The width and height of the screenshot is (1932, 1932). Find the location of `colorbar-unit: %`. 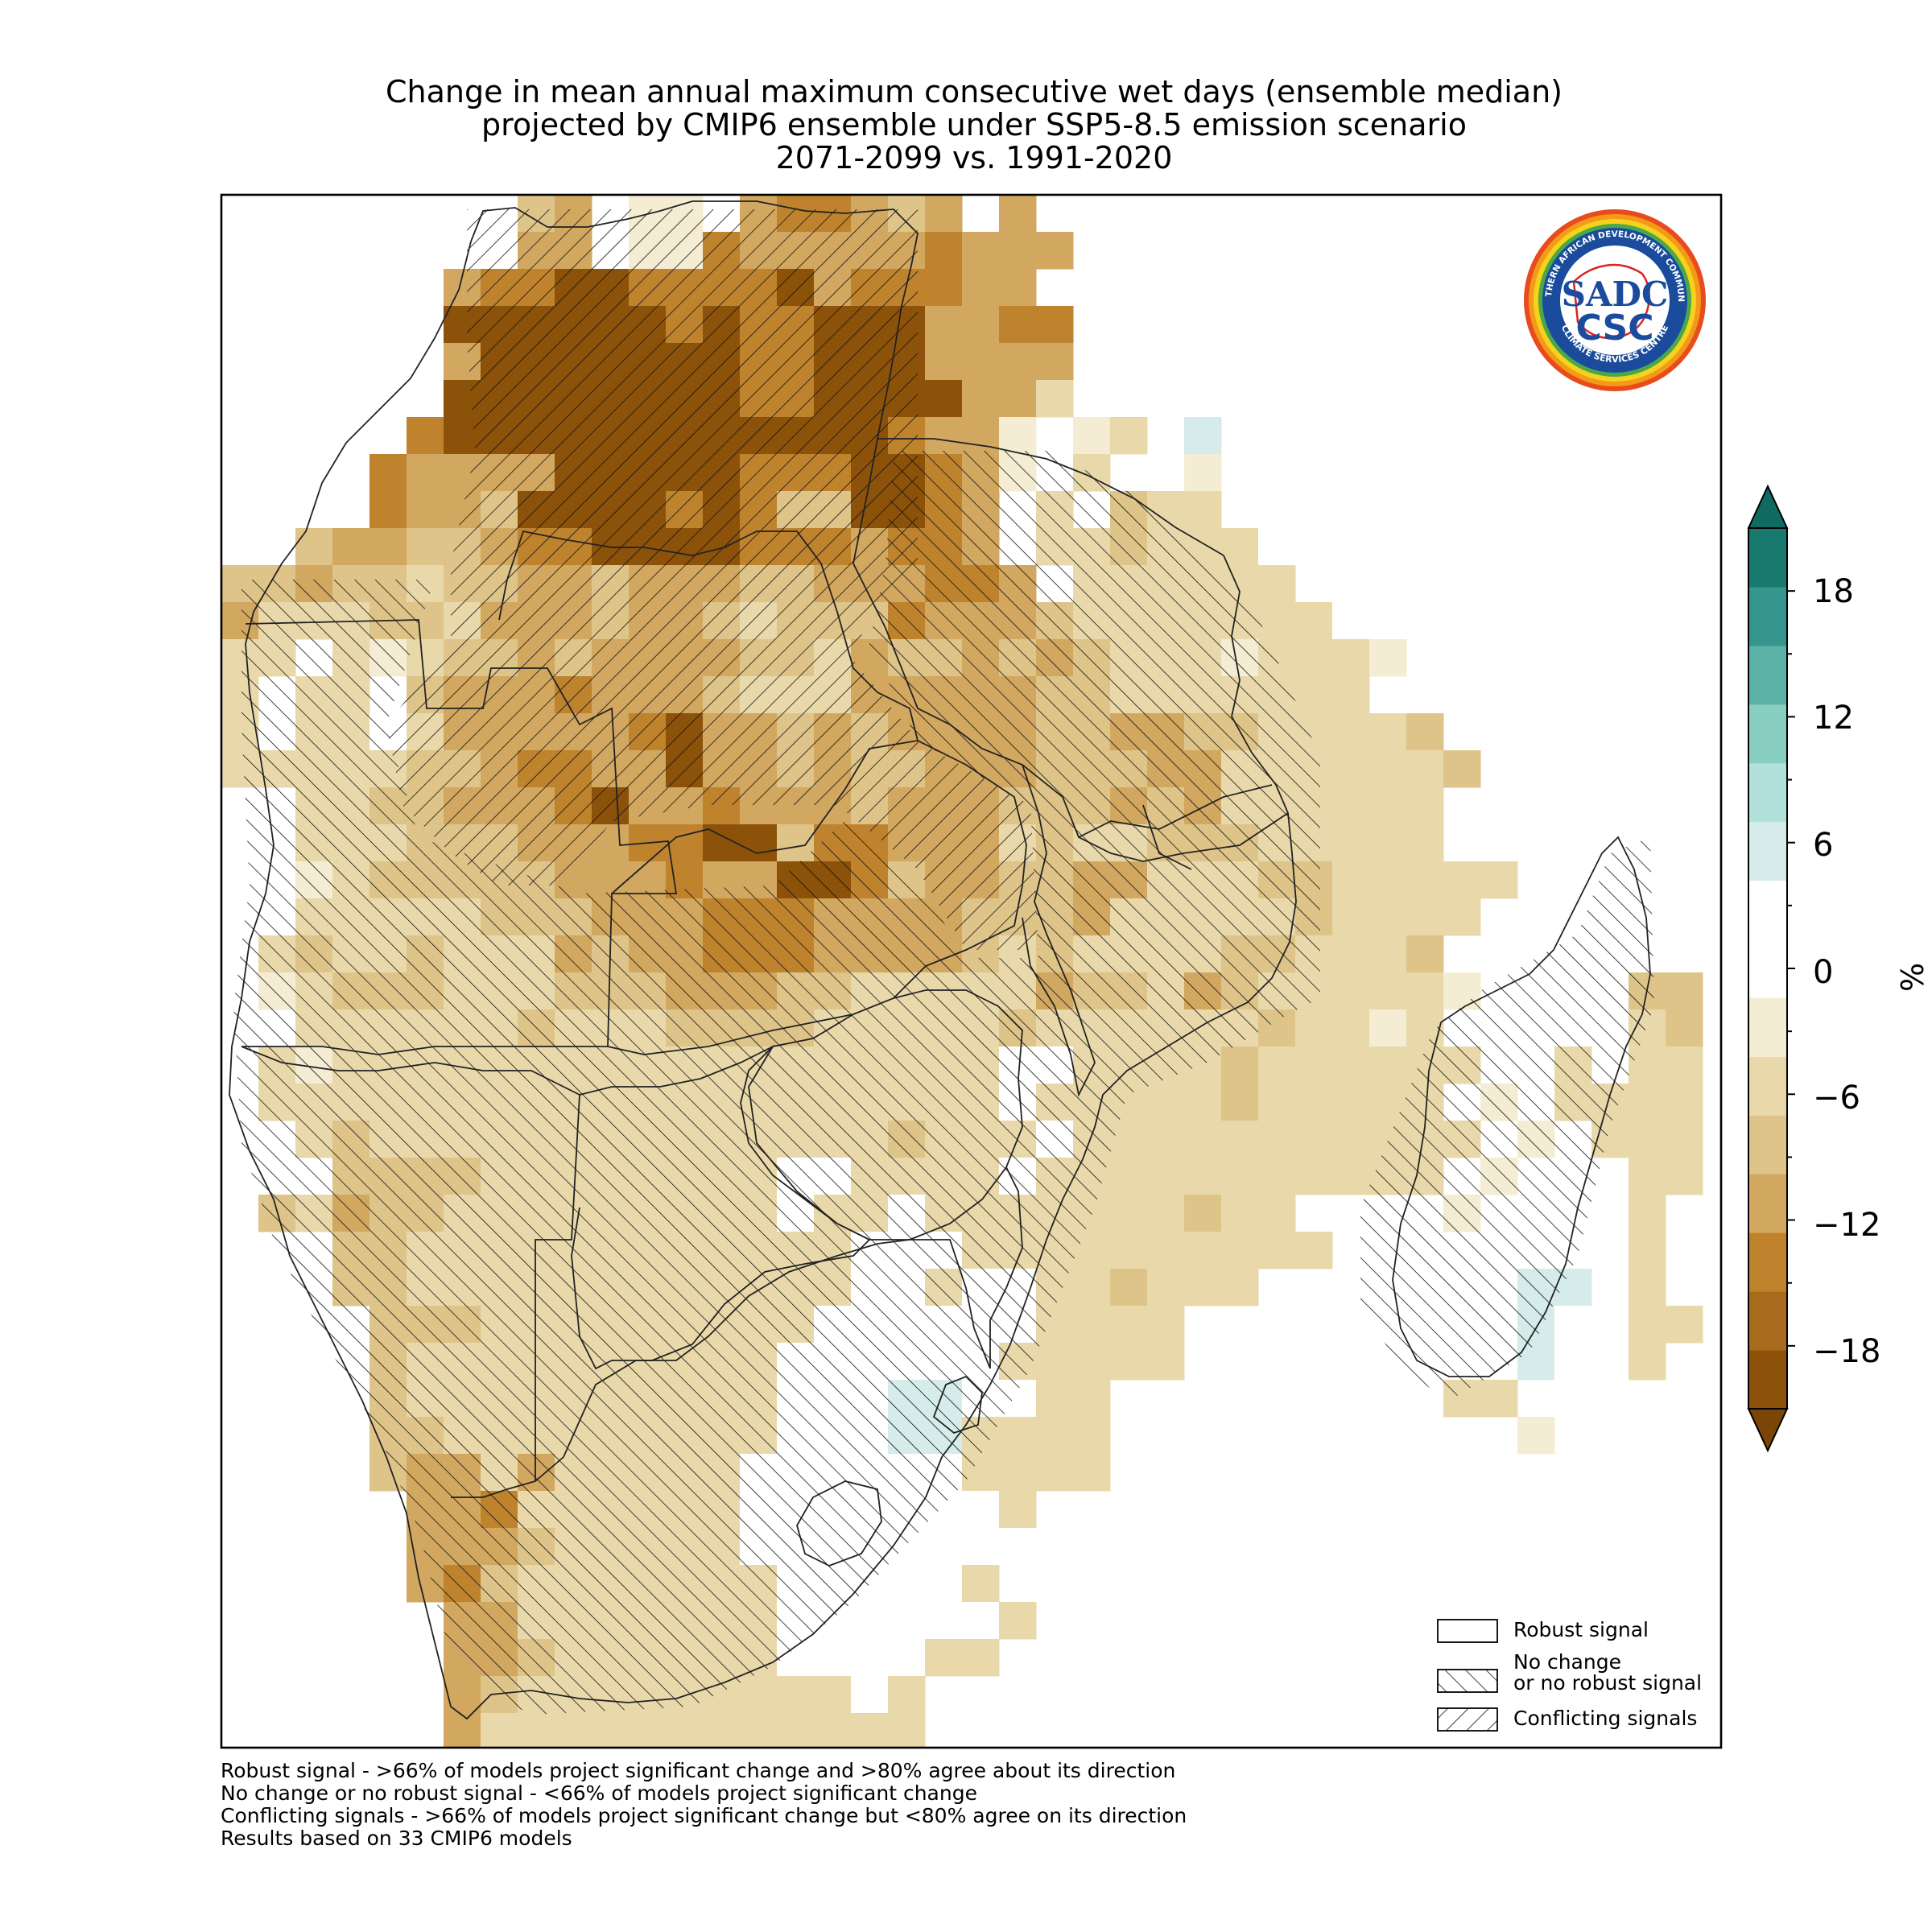

colorbar-unit: % is located at coordinates (1912, 977).